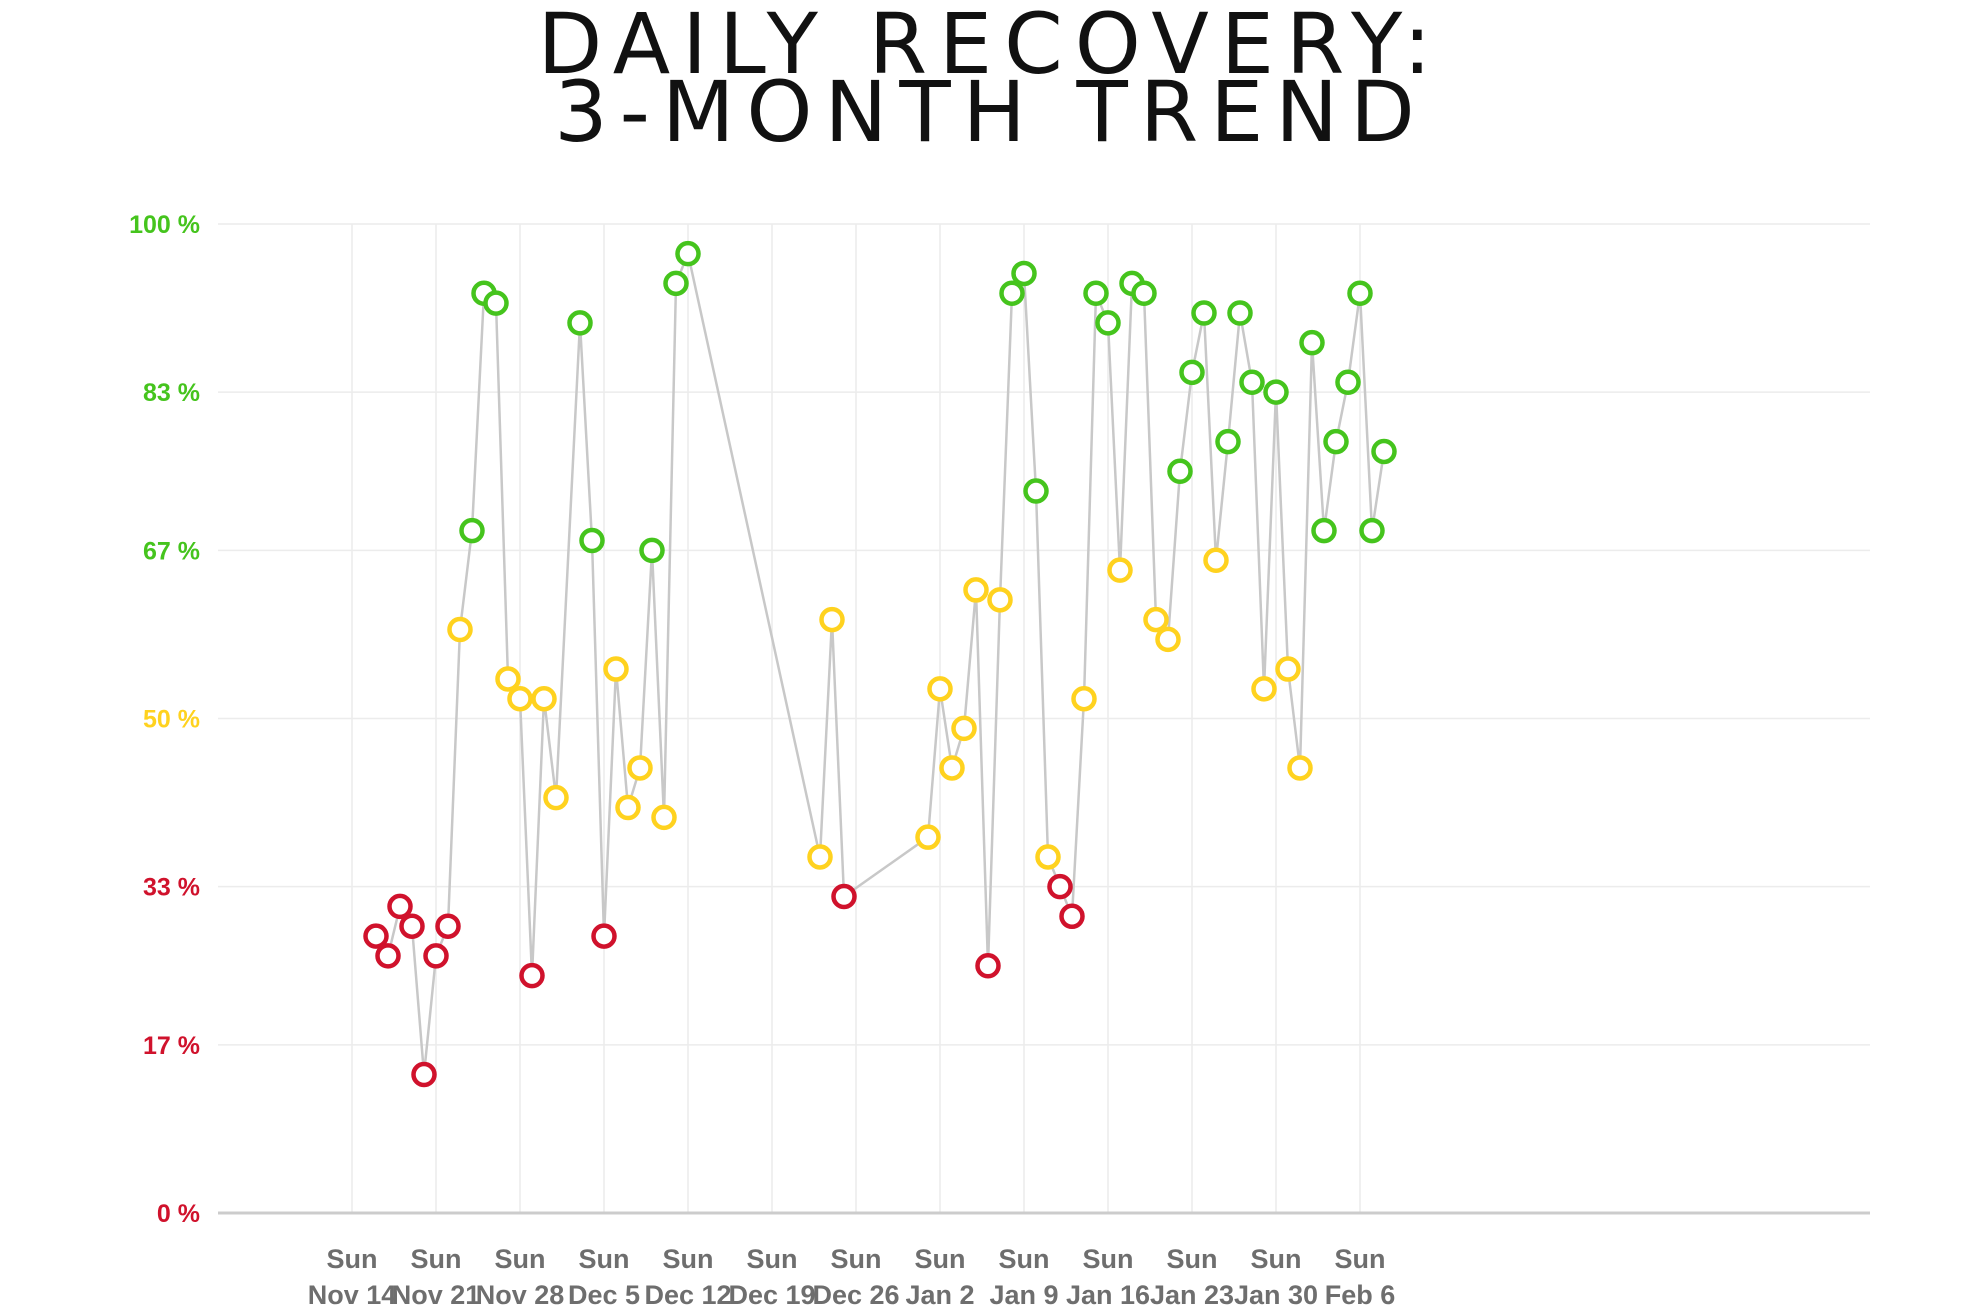  I want to click on x-tick-label-date: Jan 16, so click(1108, 1295).